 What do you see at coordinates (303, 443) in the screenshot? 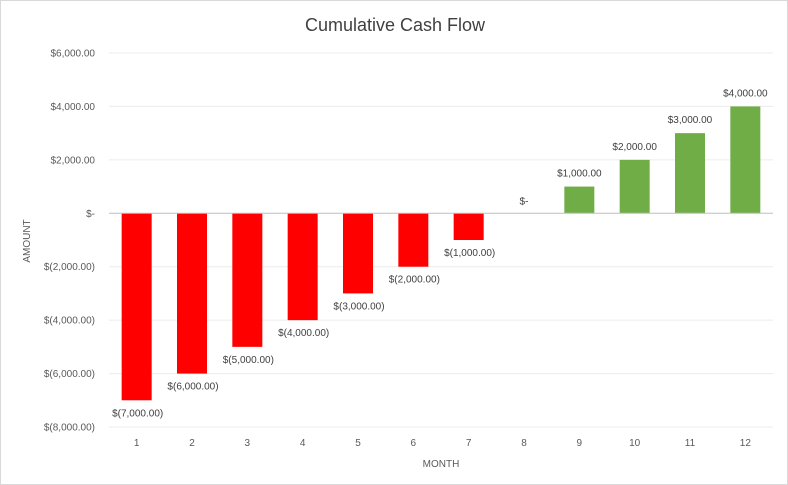
I see `x-tick-label: 4` at bounding box center [303, 443].